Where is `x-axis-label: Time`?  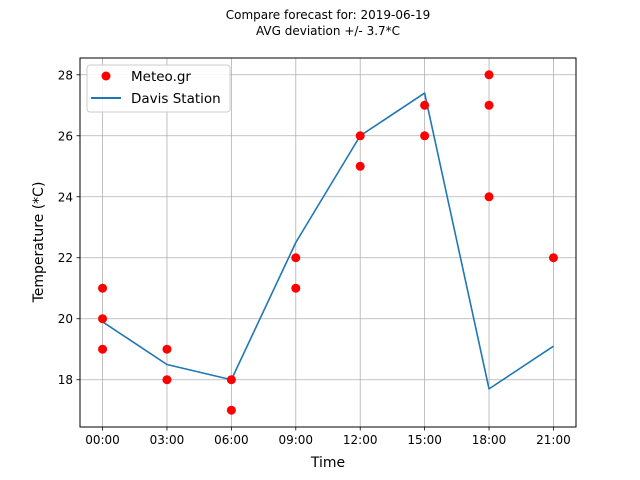 x-axis-label: Time is located at coordinates (327, 463).